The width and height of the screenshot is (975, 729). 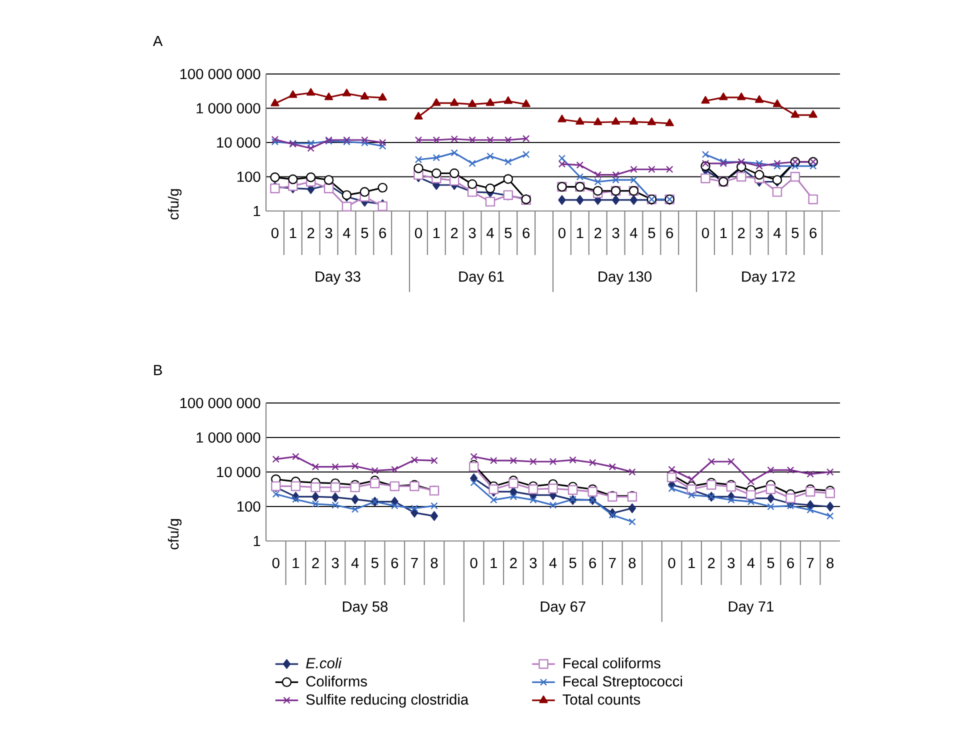 What do you see at coordinates (612, 663) in the screenshot?
I see `legend-label: Fecal coliforms` at bounding box center [612, 663].